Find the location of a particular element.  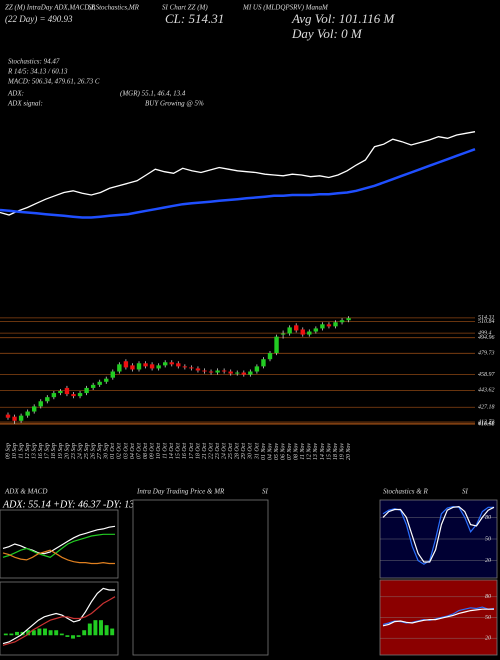

y-tick-label: 510.84 is located at coordinates (486, 321).